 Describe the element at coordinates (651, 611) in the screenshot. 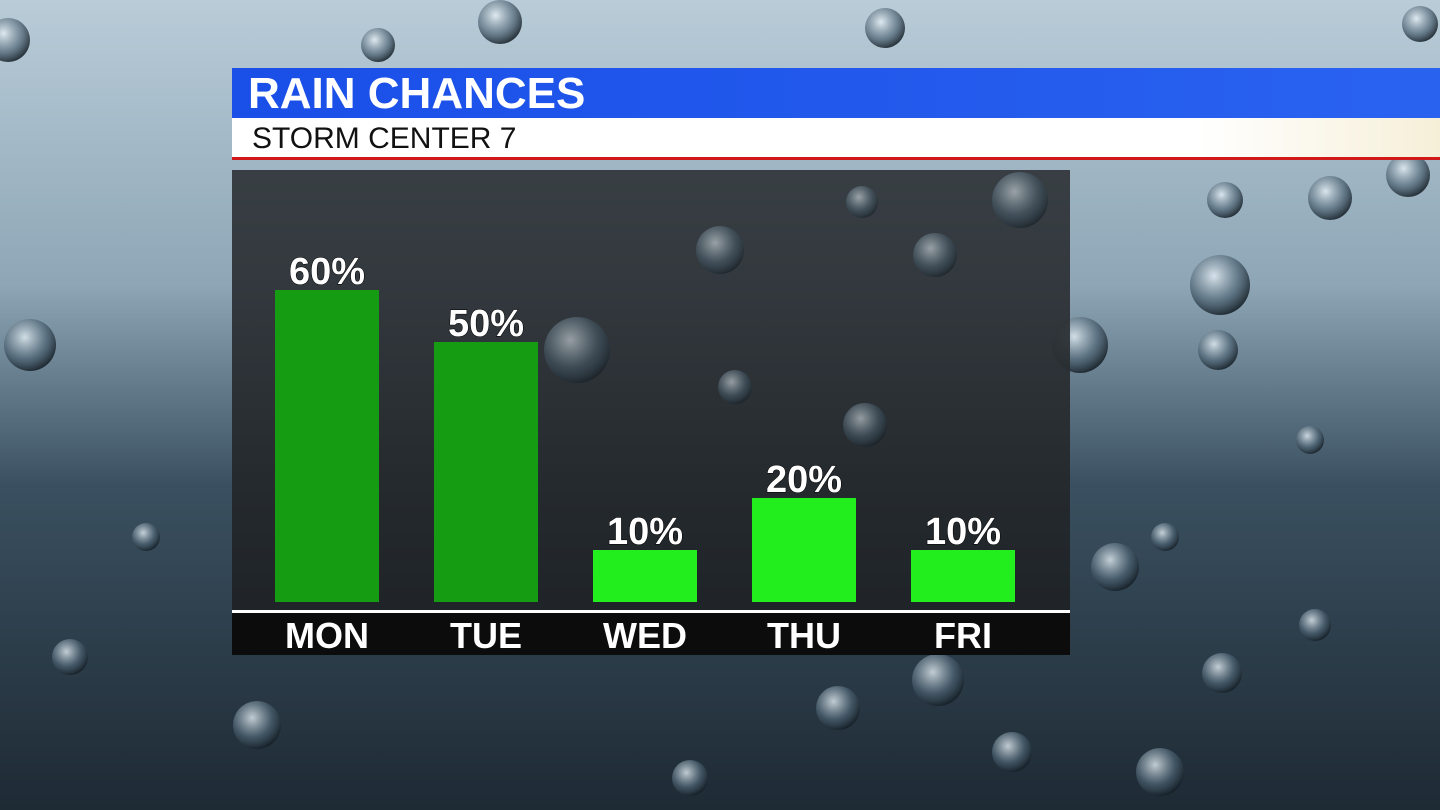

I see `baseline` at that location.